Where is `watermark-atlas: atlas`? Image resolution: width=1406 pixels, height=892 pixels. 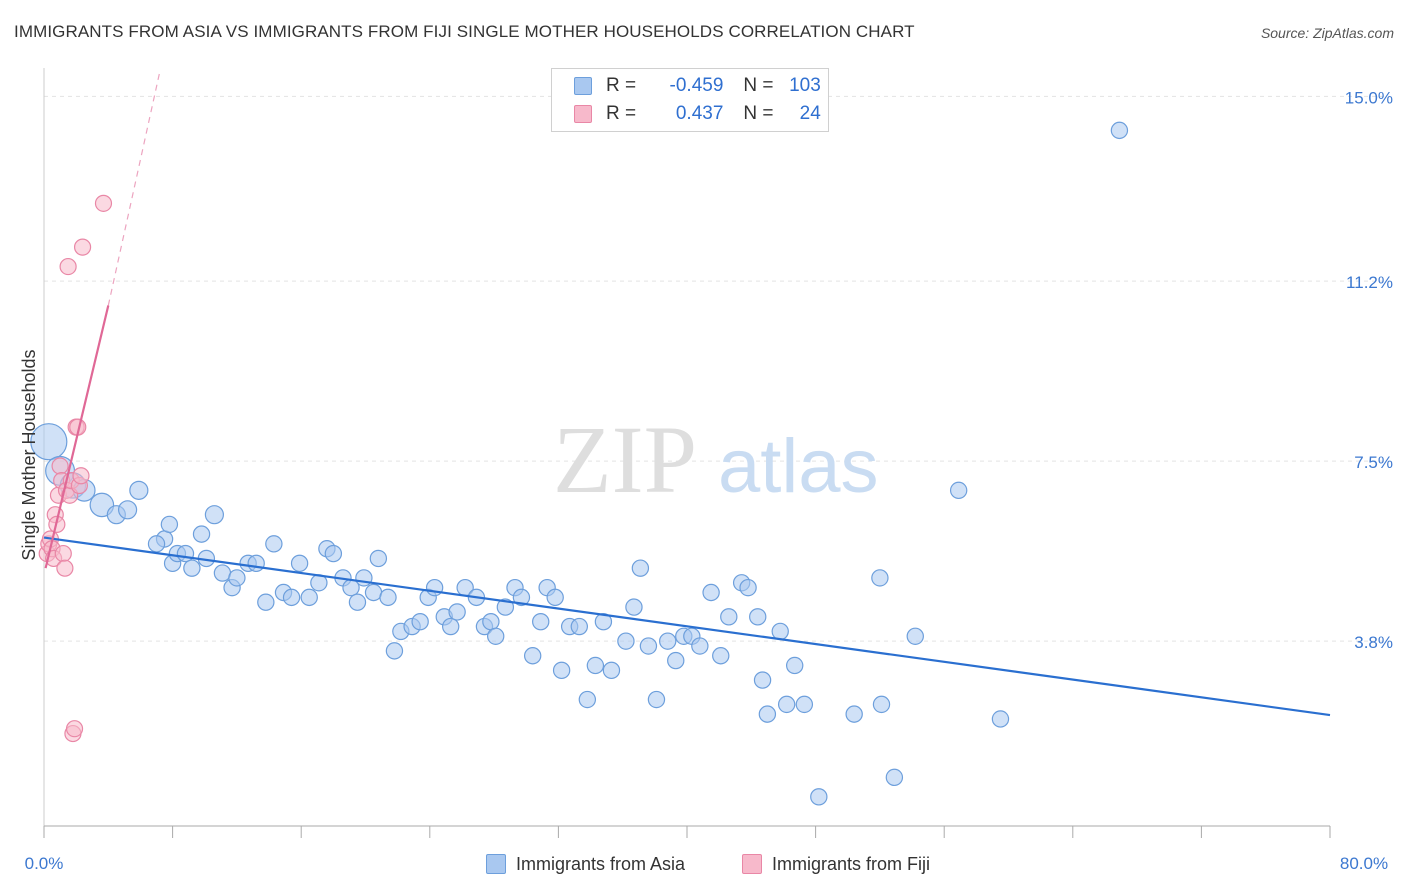
watermark-atlas: atlas is located at coordinates (798, 466).